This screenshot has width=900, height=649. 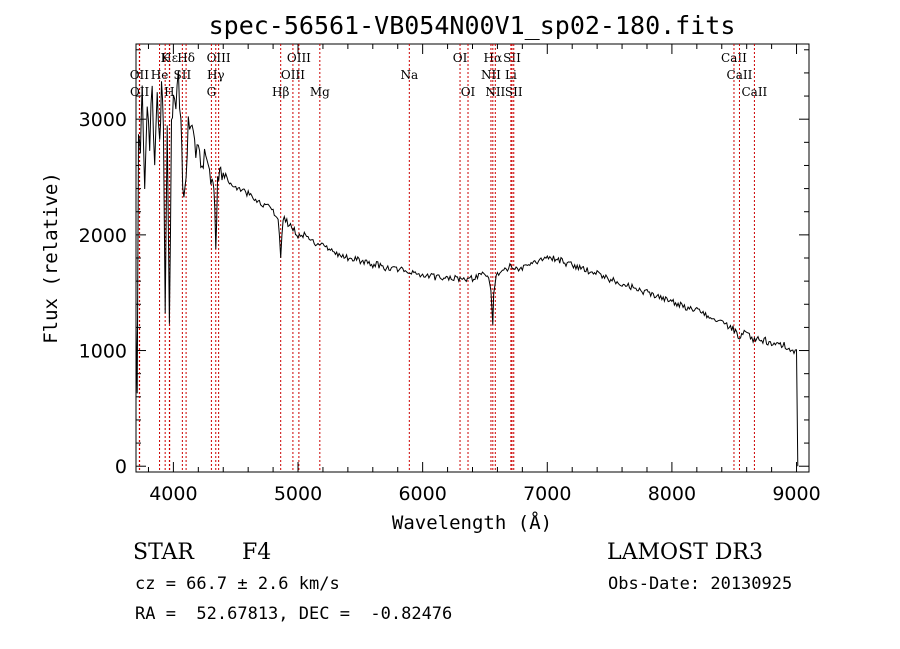 What do you see at coordinates (493, 58) in the screenshot?
I see `line-marker-label: Hα` at bounding box center [493, 58].